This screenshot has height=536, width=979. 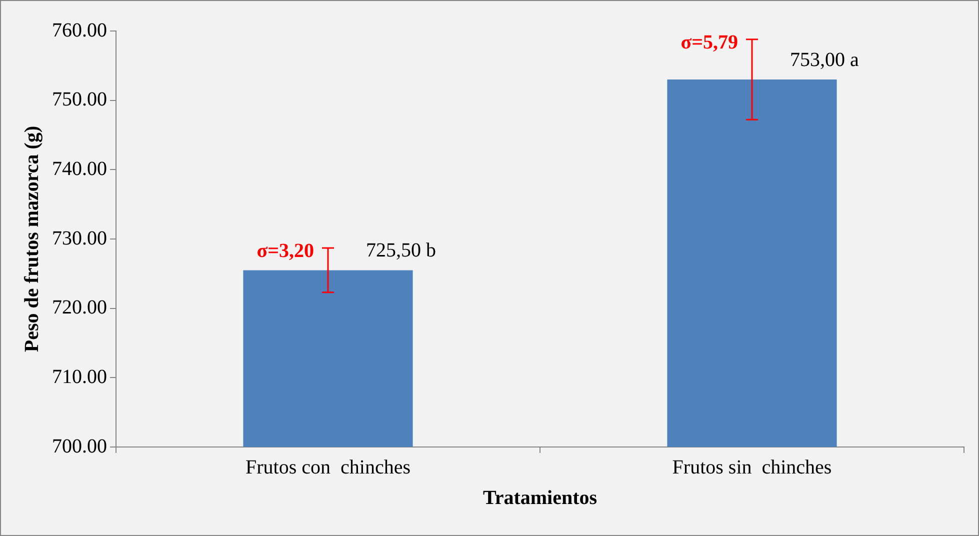 What do you see at coordinates (285, 251) in the screenshot?
I see `annotation: σ=3,20` at bounding box center [285, 251].